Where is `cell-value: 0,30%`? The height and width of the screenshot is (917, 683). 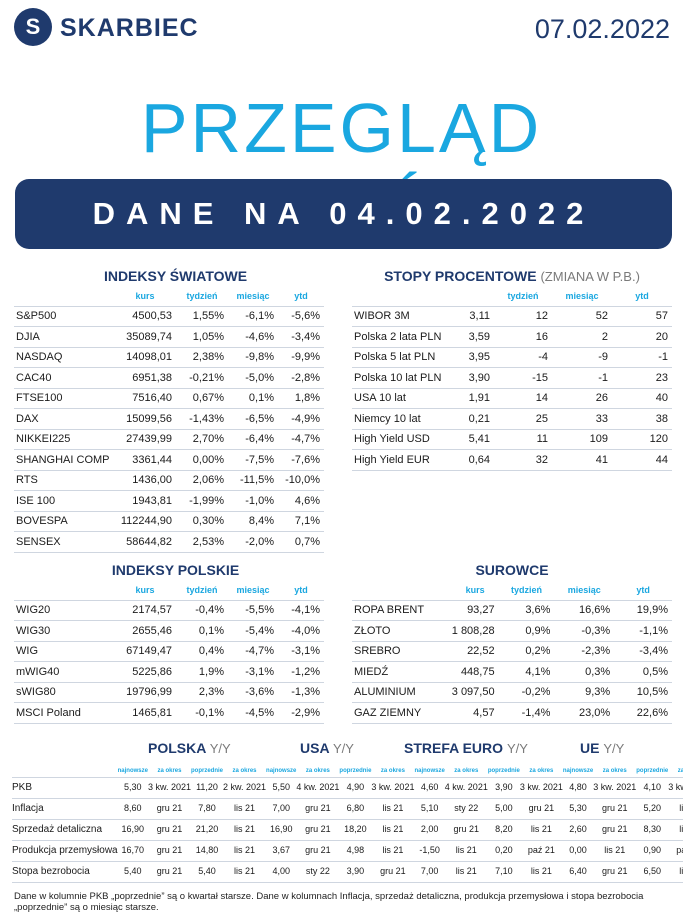
cell-value: 0,30% is located at coordinates (202, 521).